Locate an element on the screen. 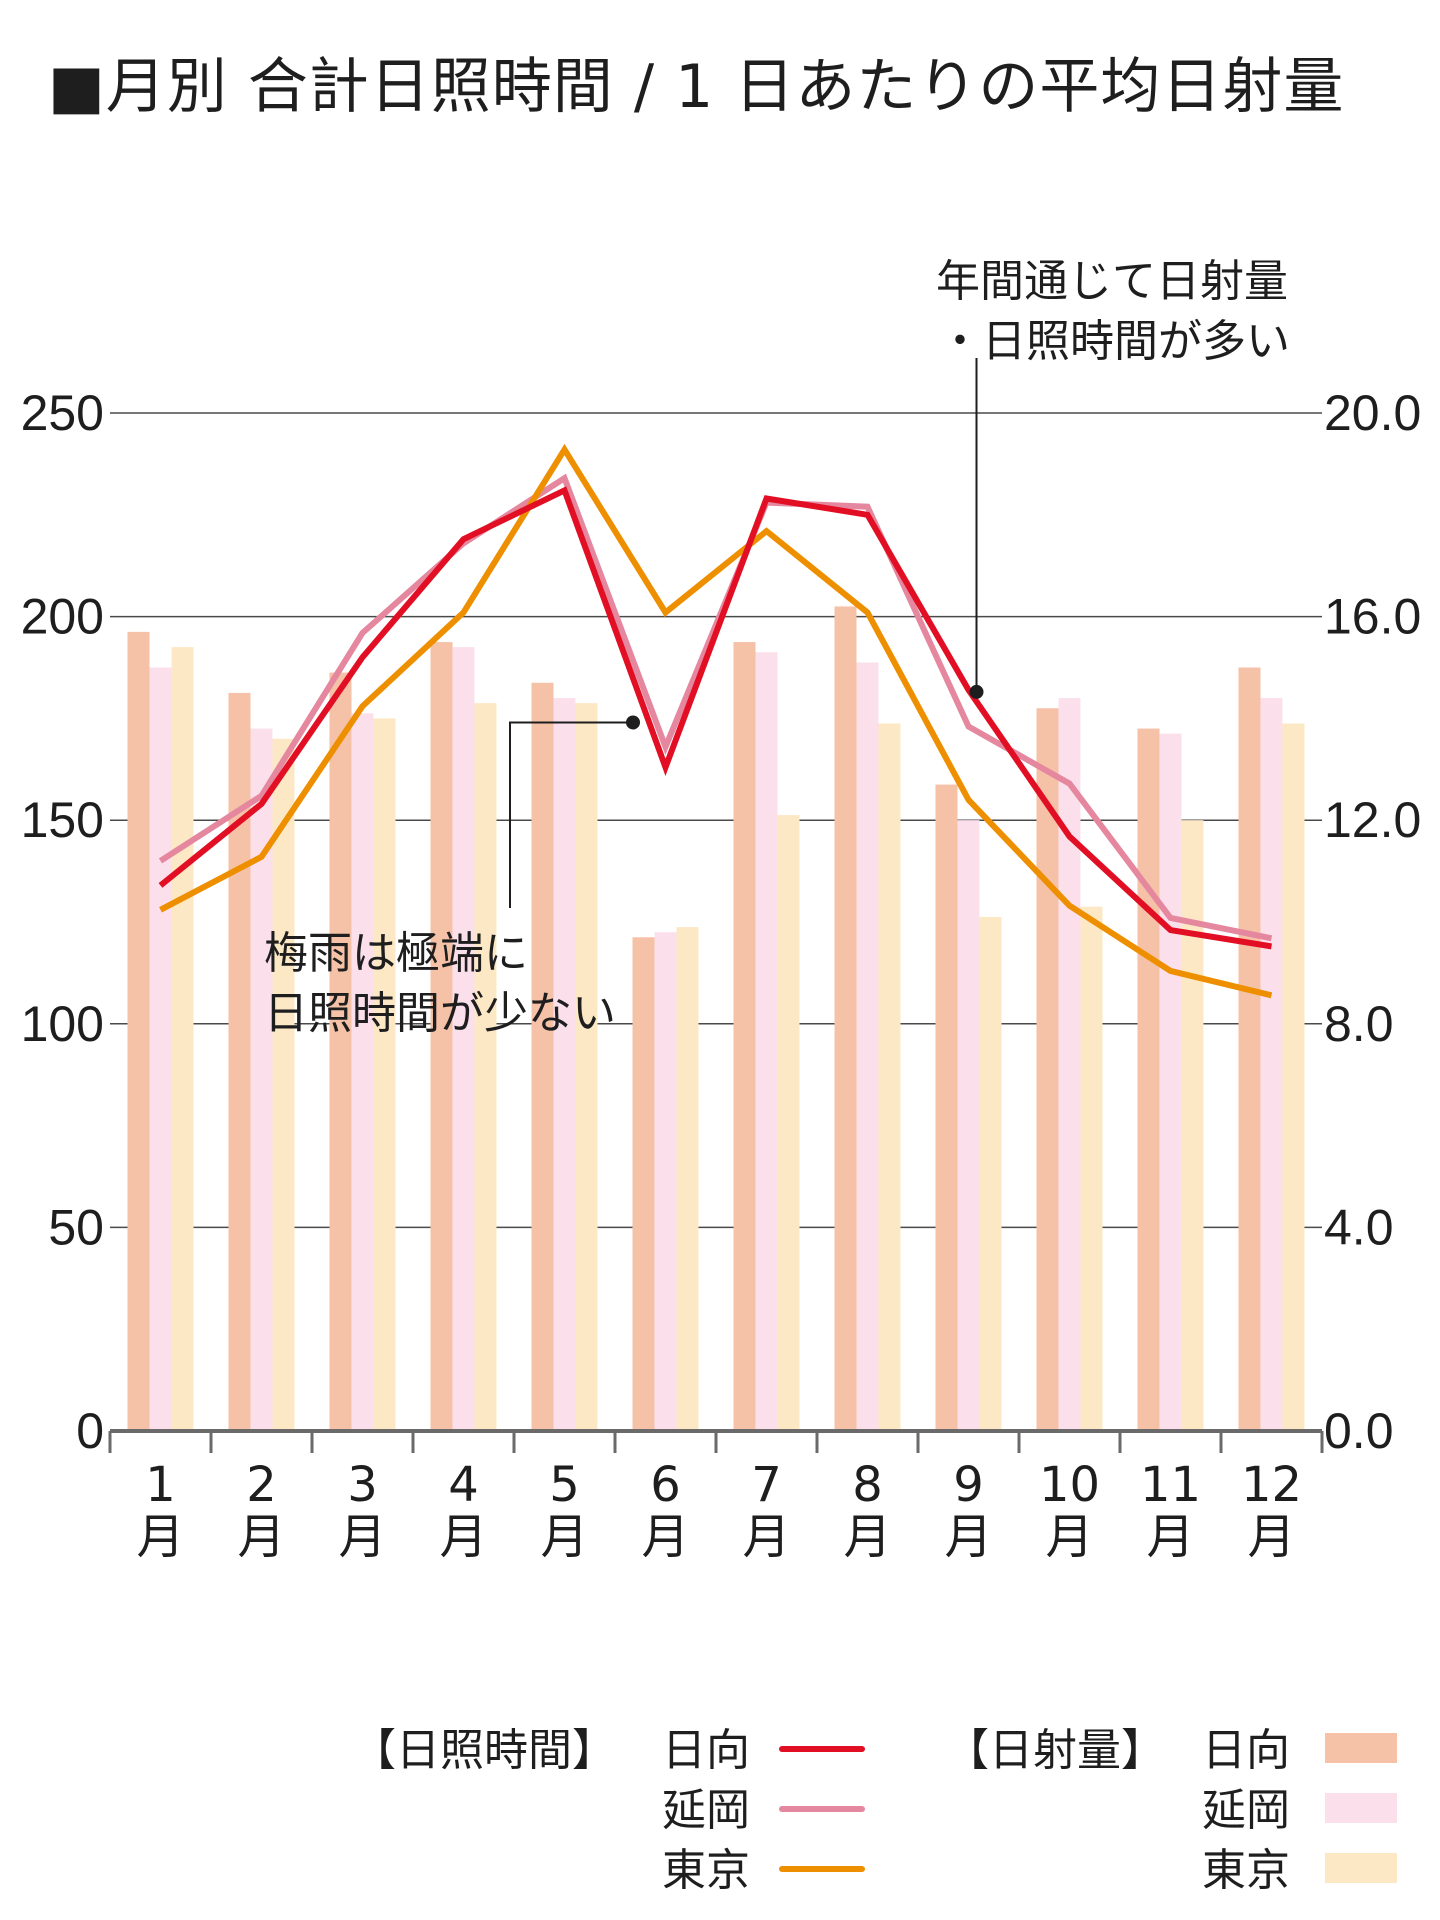 This screenshot has height=1920, width=1440. right-axis-tick-label: 4.0 is located at coordinates (1359, 1227).